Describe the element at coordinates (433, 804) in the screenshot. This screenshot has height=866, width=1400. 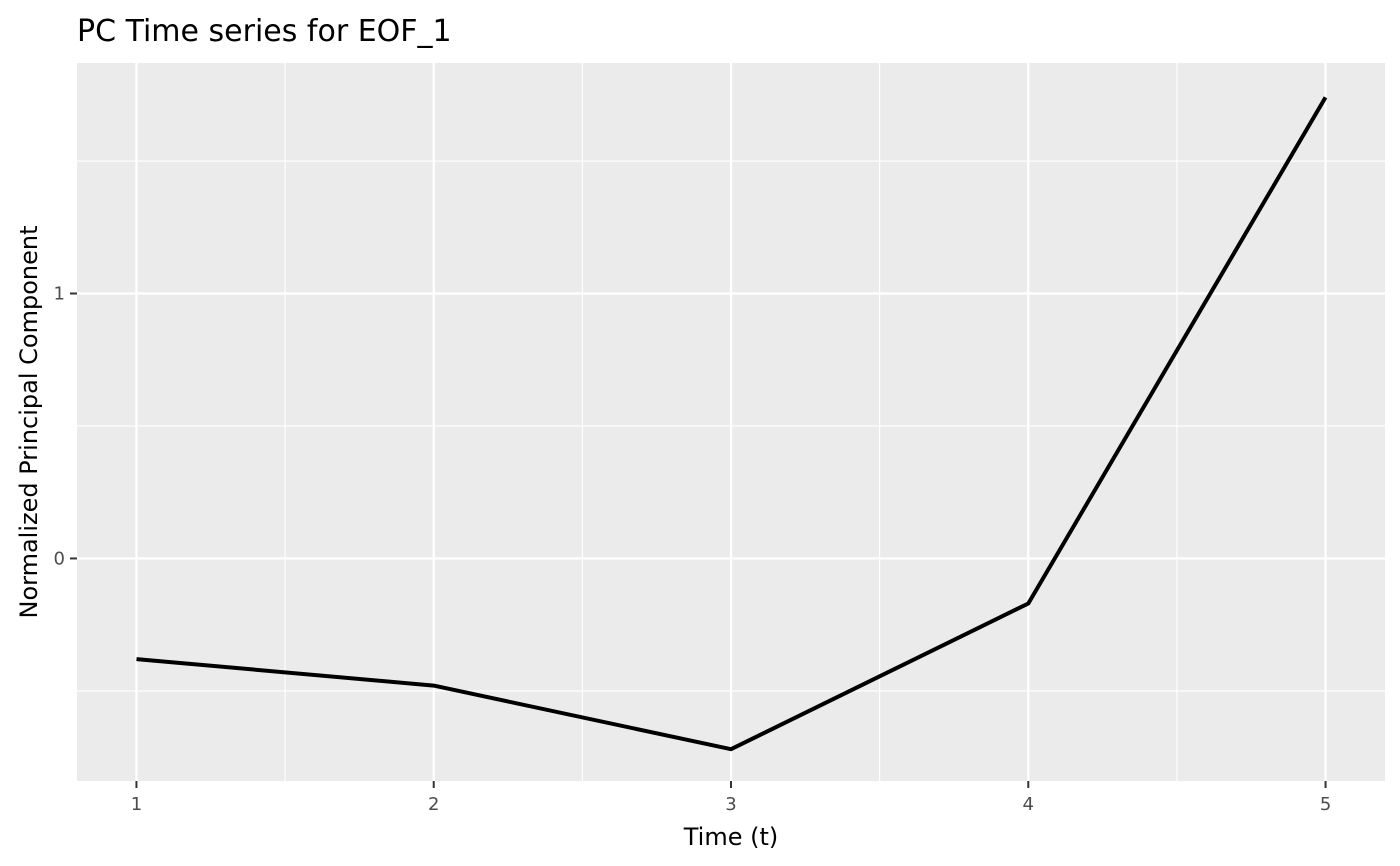
I see `x-tick-label: 2` at that location.